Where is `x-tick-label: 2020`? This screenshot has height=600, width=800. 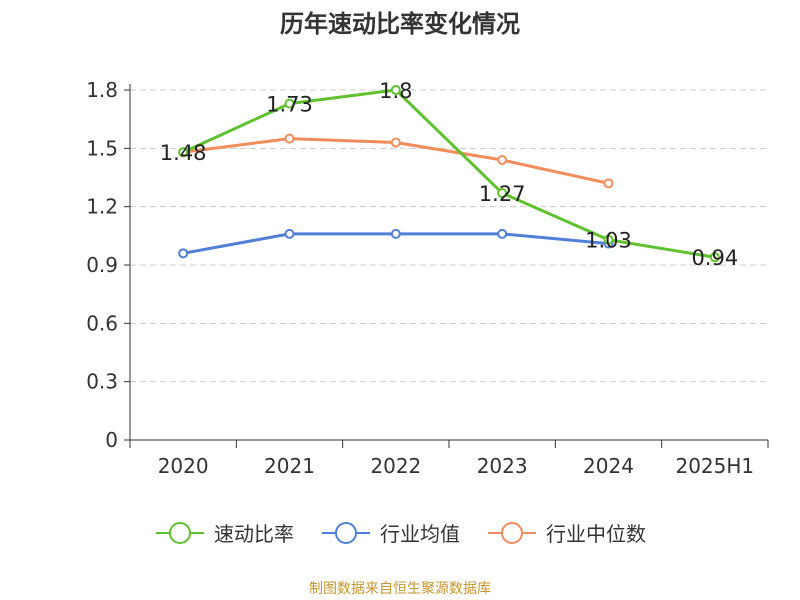 x-tick-label: 2020 is located at coordinates (183, 466).